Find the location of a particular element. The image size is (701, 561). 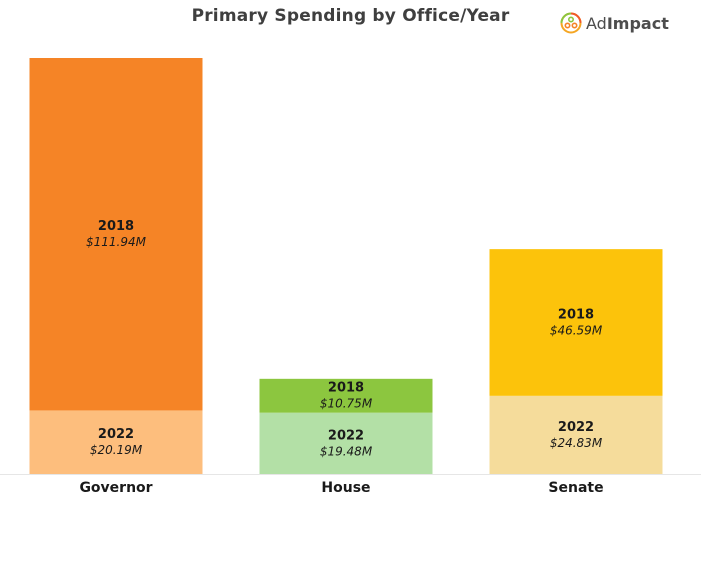

adimpact-logo: AdImpact is located at coordinates (614, 23).